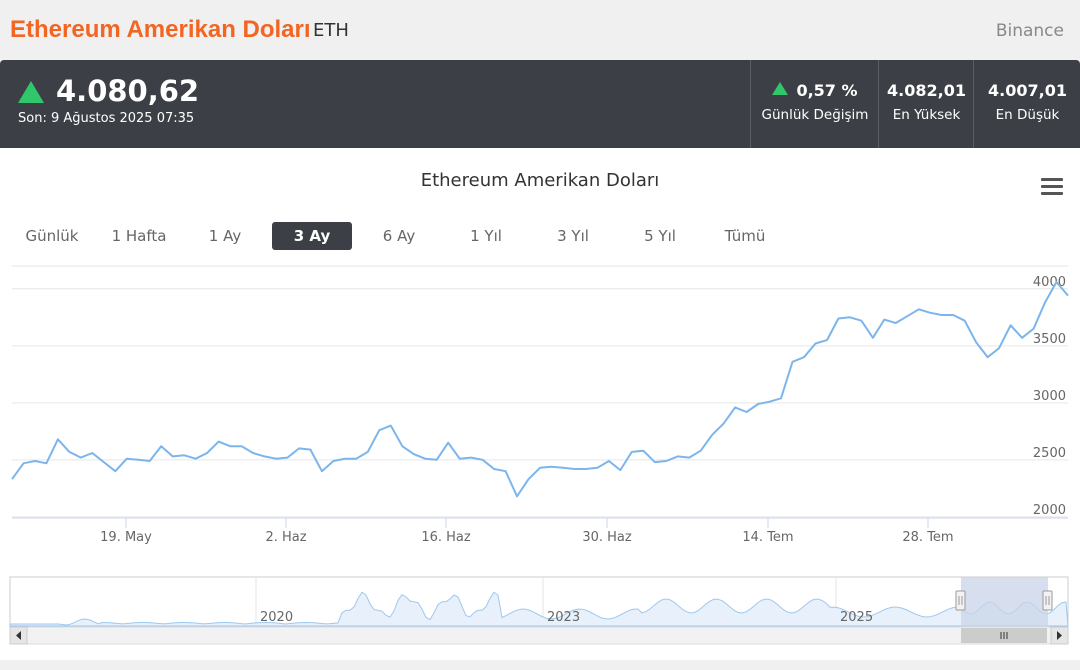  What do you see at coordinates (331, 30) in the screenshot?
I see `symbol-label: ETH` at bounding box center [331, 30].